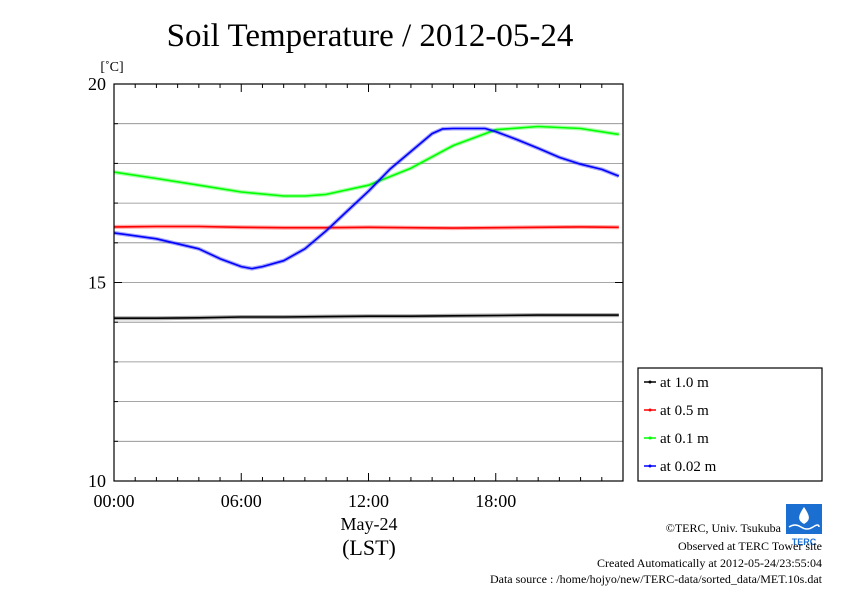 The height and width of the screenshot is (595, 842). Describe the element at coordinates (684, 383) in the screenshot. I see `legend-label: at 1.0 m` at that location.